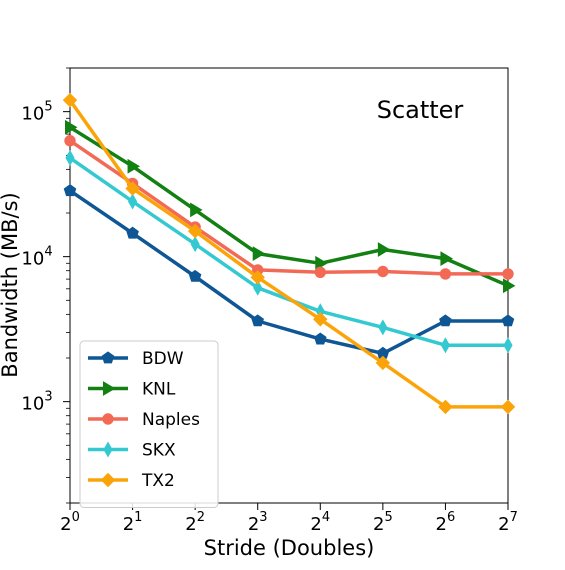  I want to click on legend: BDW KNL Naples SKX TX2, so click(149, 424).